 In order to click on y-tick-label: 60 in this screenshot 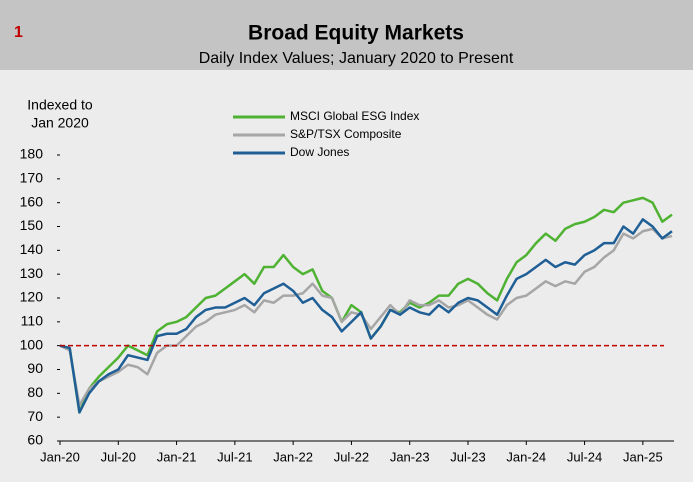, I will do `click(35, 440)`.